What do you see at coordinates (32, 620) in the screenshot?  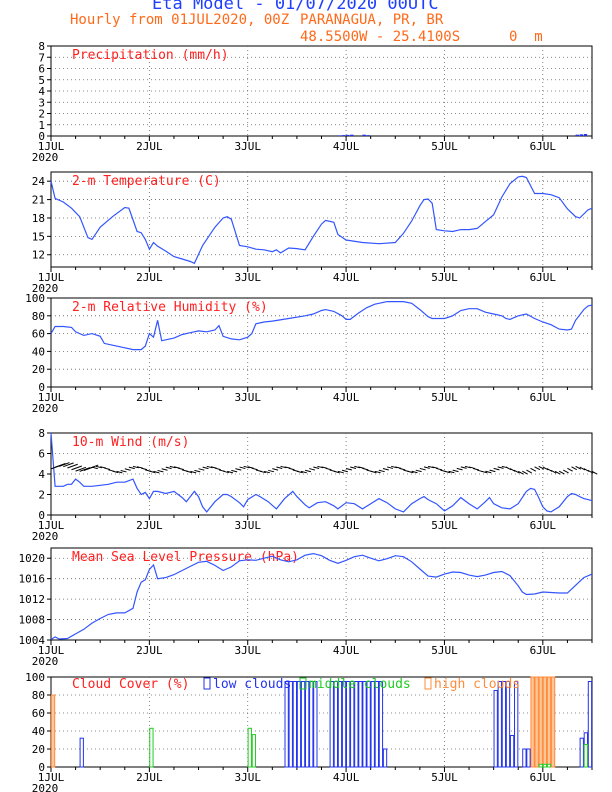 I see `y-tick-label: 1008` at bounding box center [32, 620].